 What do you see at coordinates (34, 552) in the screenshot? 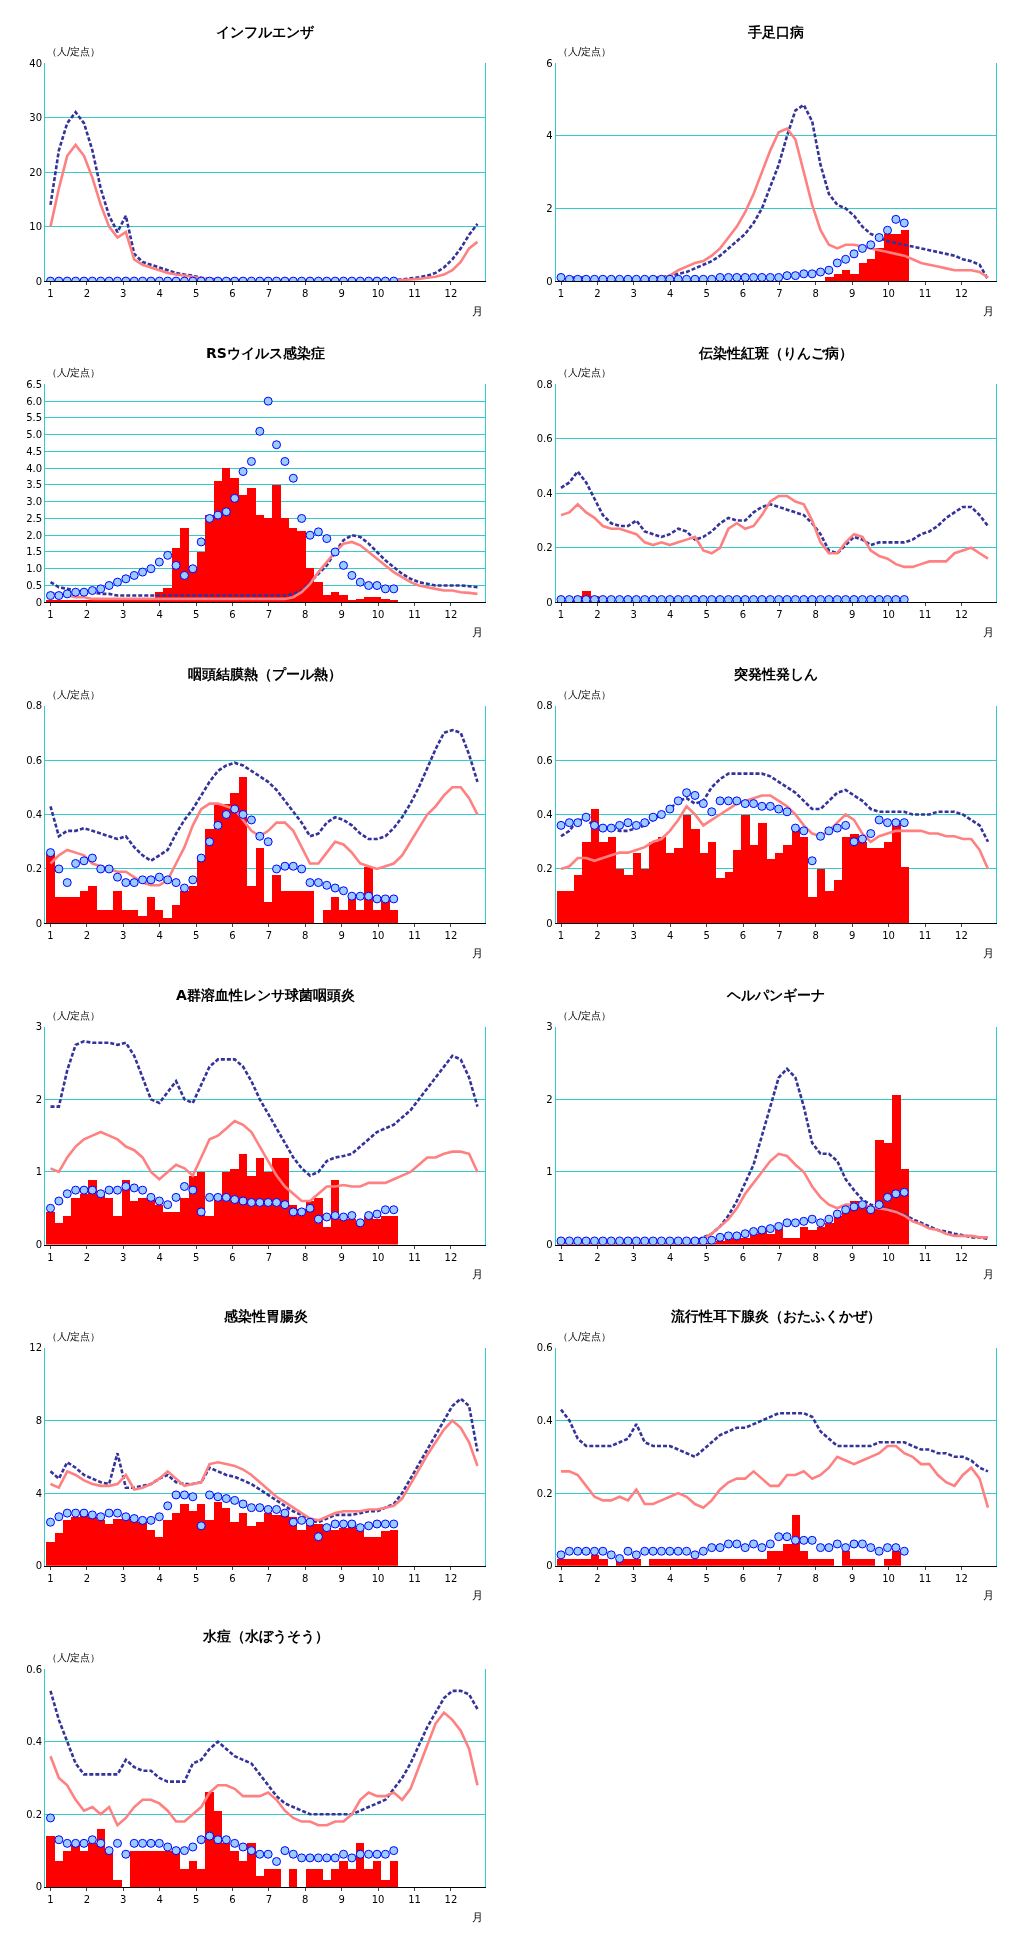
I see `y-tick-label: 1.5` at bounding box center [34, 552].